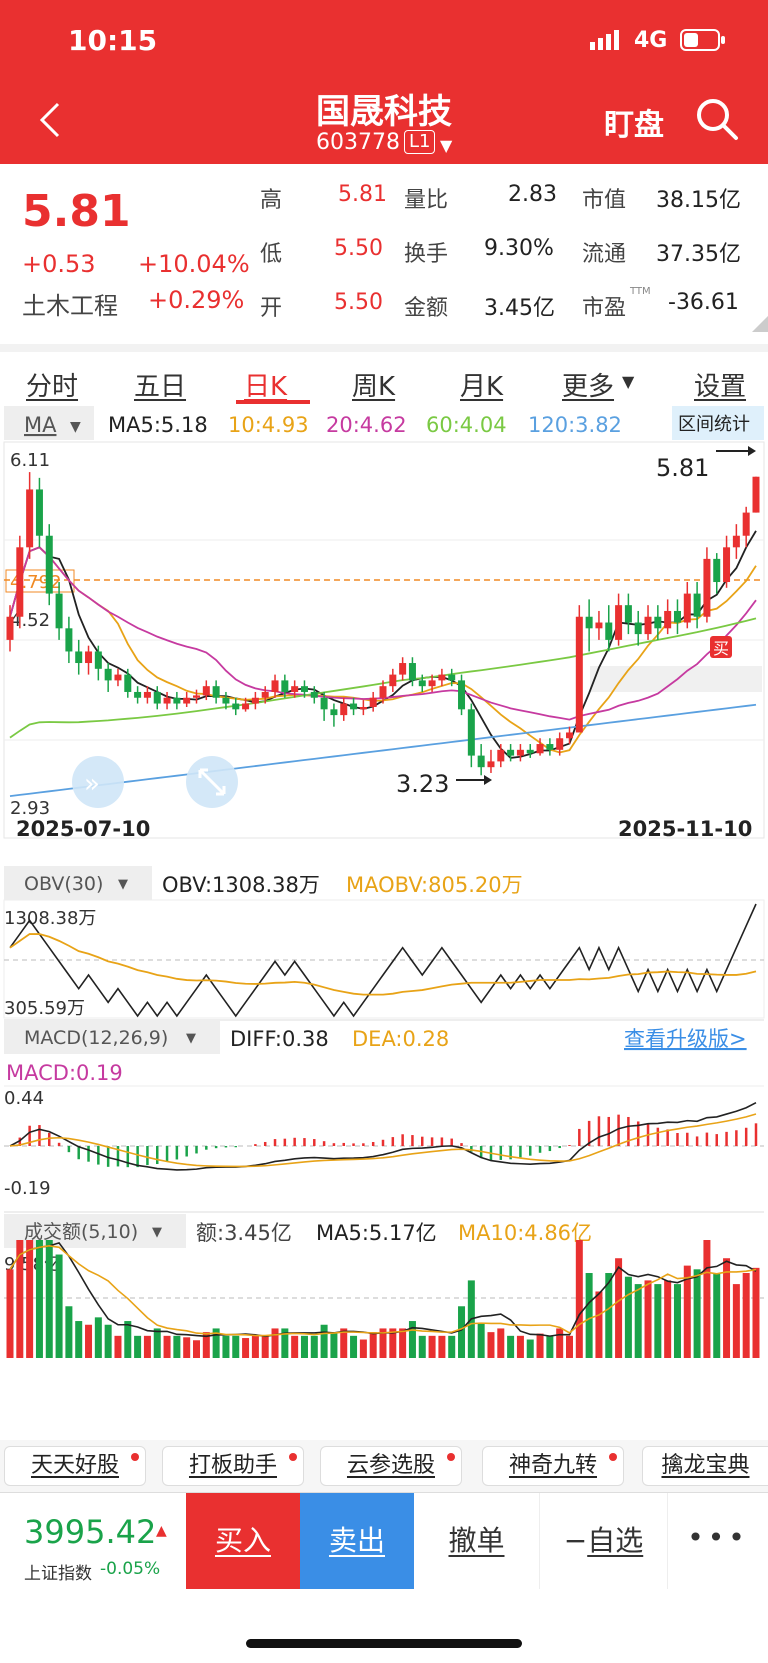 The image size is (768, 1663). What do you see at coordinates (75, 427) in the screenshot?
I see `ma-dropdown-icon: ▼` at bounding box center [75, 427].